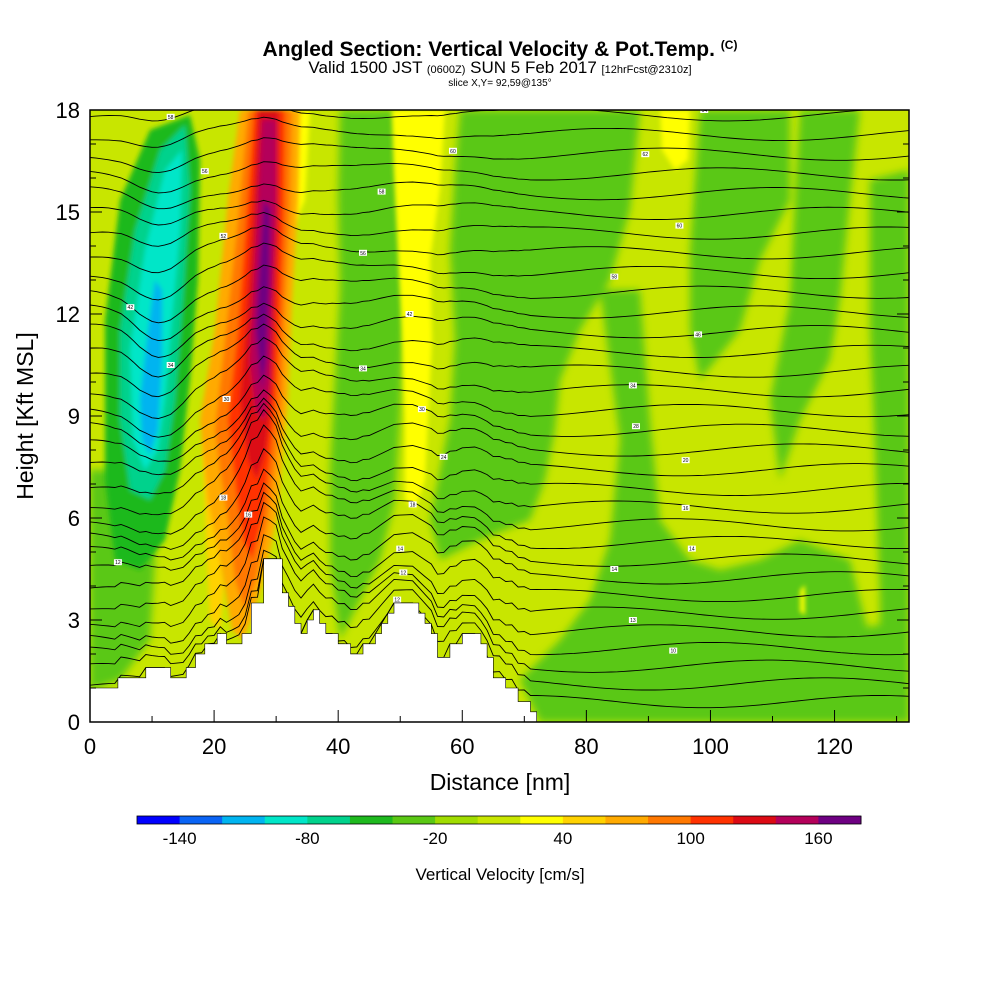  What do you see at coordinates (533, 67) in the screenshot?
I see `valid-date: SUN 5 Feb 2017` at bounding box center [533, 67].